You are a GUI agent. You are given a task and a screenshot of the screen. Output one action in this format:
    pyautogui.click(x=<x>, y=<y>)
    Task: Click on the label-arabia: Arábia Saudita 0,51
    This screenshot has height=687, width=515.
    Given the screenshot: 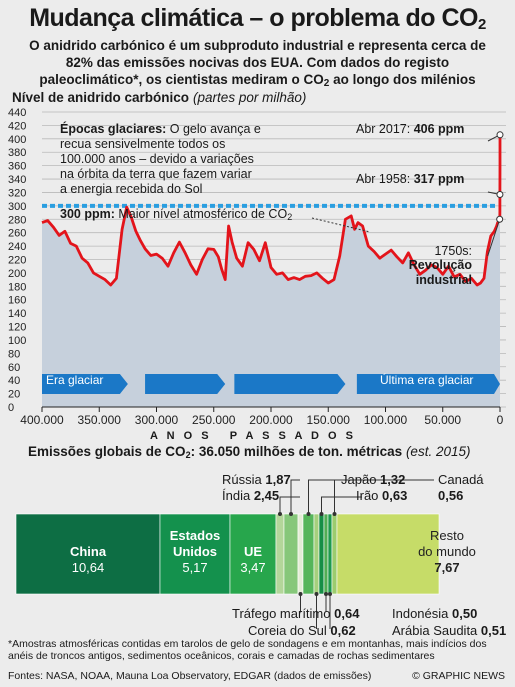 What is the action you would take?
    pyautogui.click(x=449, y=630)
    